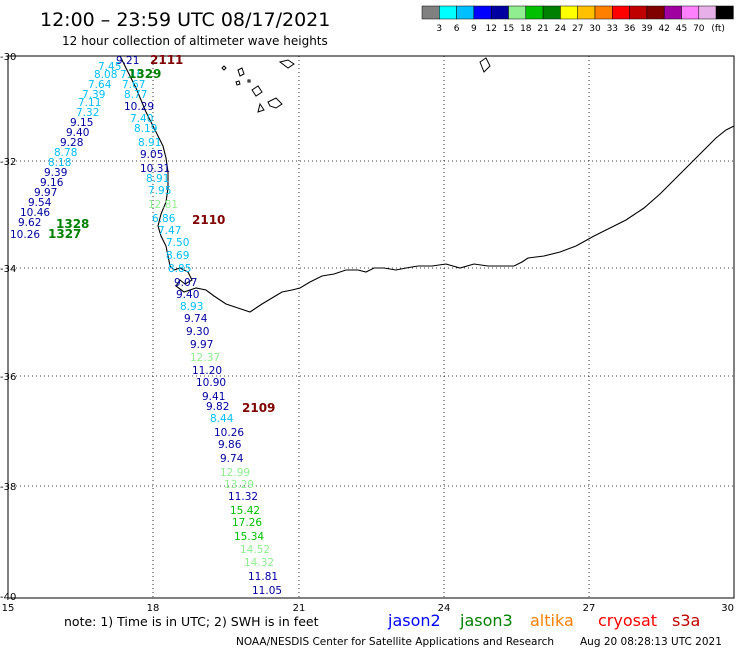 This screenshot has width=740, height=655. What do you see at coordinates (663, 29) in the screenshot?
I see `legend-tick-label: 42` at bounding box center [663, 29].